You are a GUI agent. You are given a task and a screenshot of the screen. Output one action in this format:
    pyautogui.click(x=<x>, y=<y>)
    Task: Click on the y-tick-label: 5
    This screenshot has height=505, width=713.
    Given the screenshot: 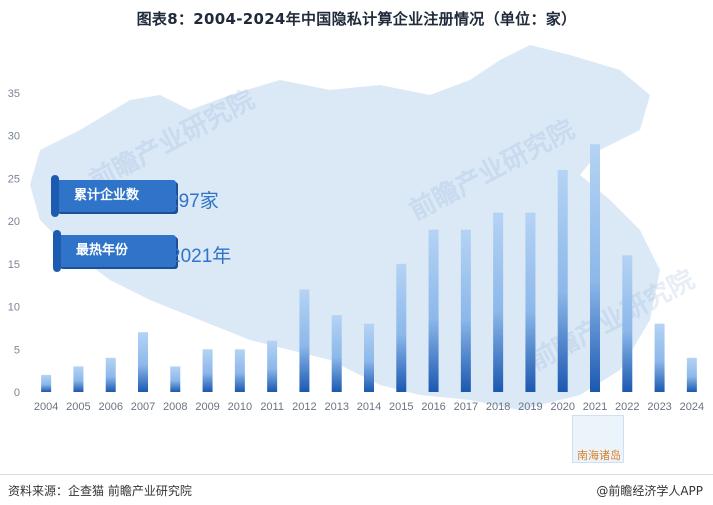 What is the action you would take?
    pyautogui.click(x=17, y=350)
    